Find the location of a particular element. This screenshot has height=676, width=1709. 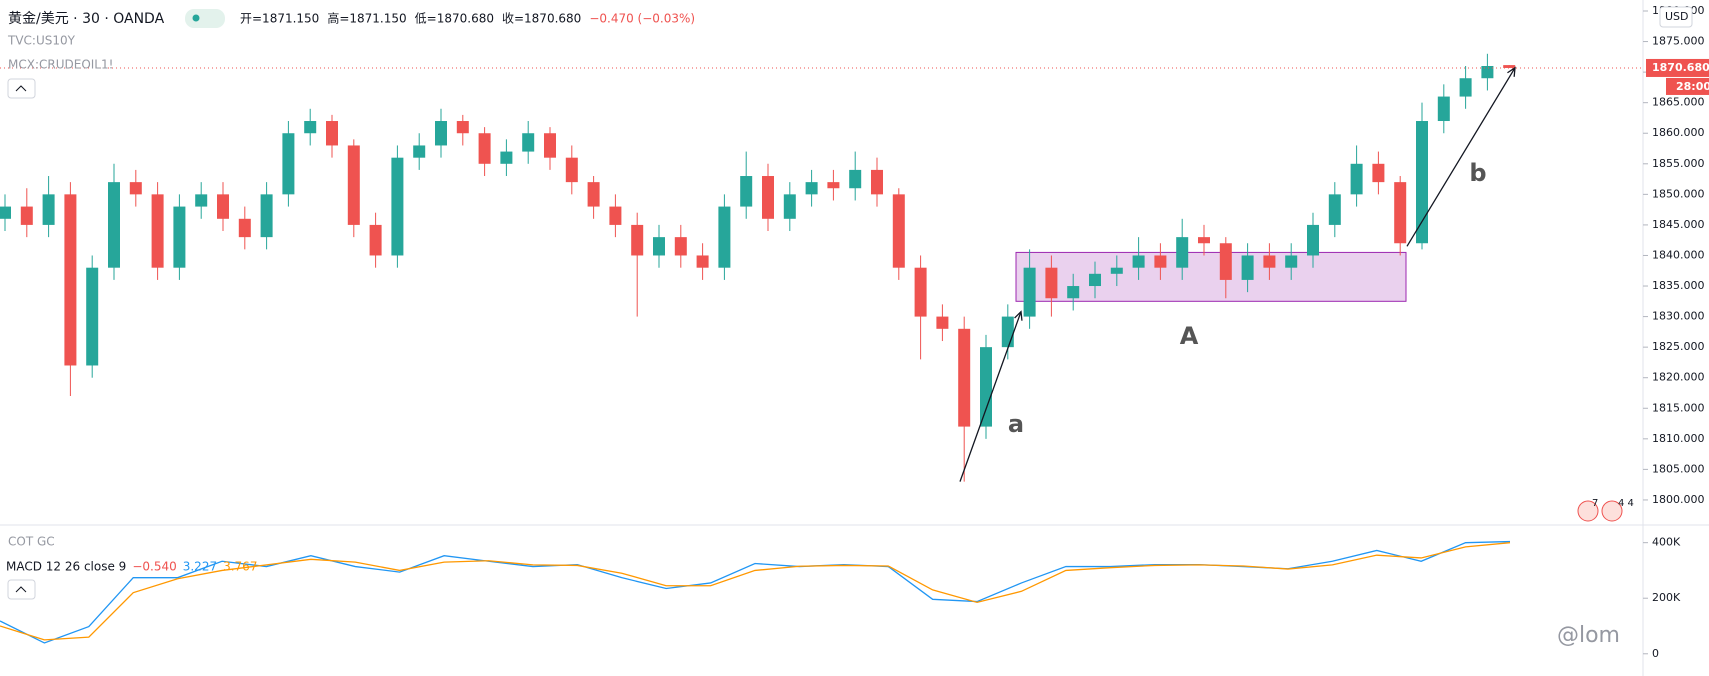

annotation: b is located at coordinates (1477, 173).